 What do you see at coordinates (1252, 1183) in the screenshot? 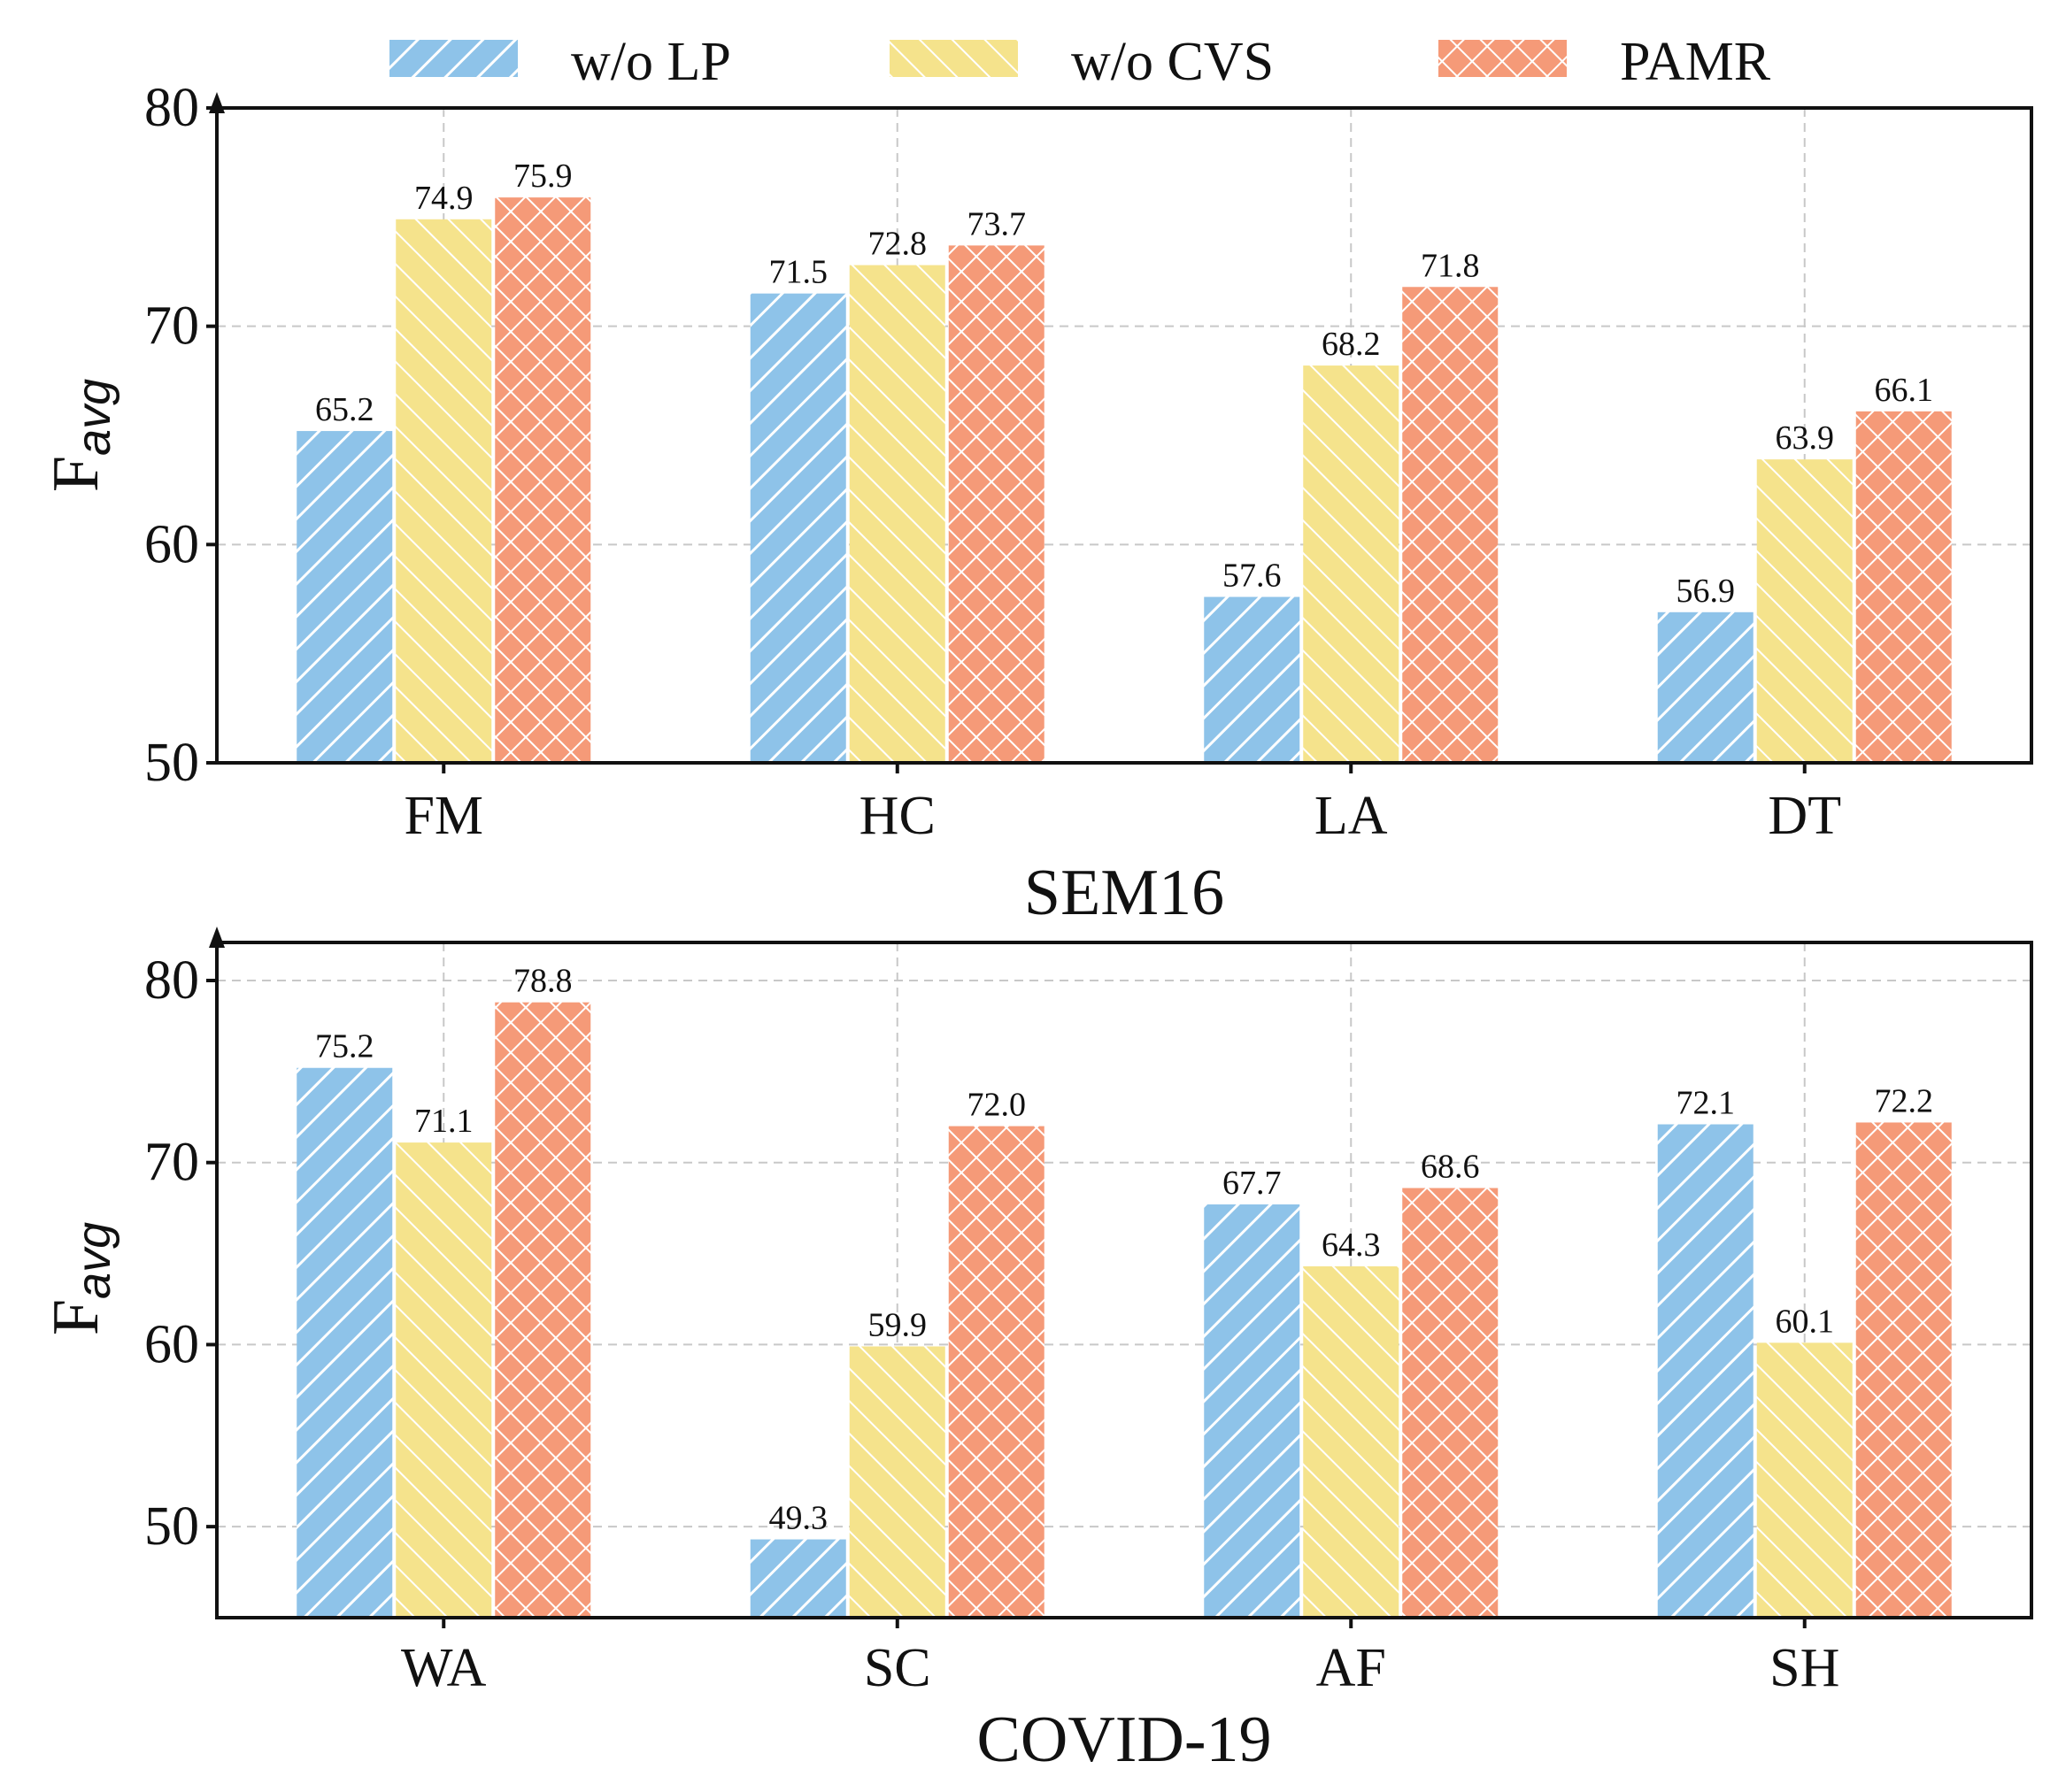
I see `data-label-wo-lp-af: 67.7` at bounding box center [1252, 1183].